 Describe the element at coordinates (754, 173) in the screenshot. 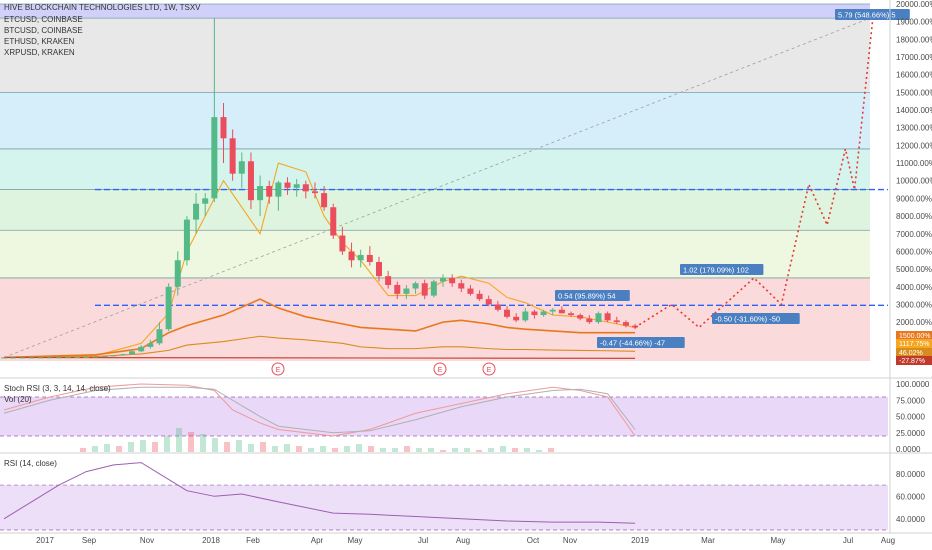

I see `projection-path` at that location.